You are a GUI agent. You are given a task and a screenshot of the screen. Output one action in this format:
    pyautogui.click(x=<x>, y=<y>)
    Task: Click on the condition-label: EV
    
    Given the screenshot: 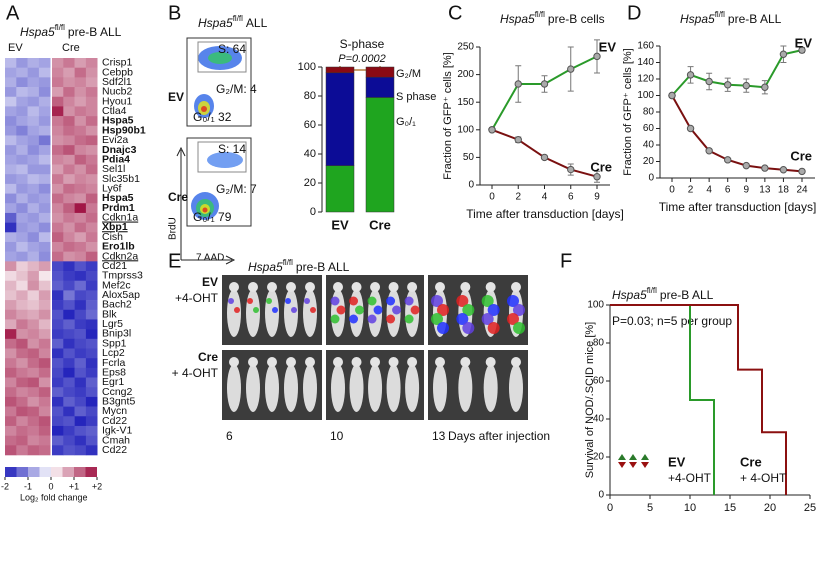 What is the action you would take?
    pyautogui.click(x=176, y=97)
    